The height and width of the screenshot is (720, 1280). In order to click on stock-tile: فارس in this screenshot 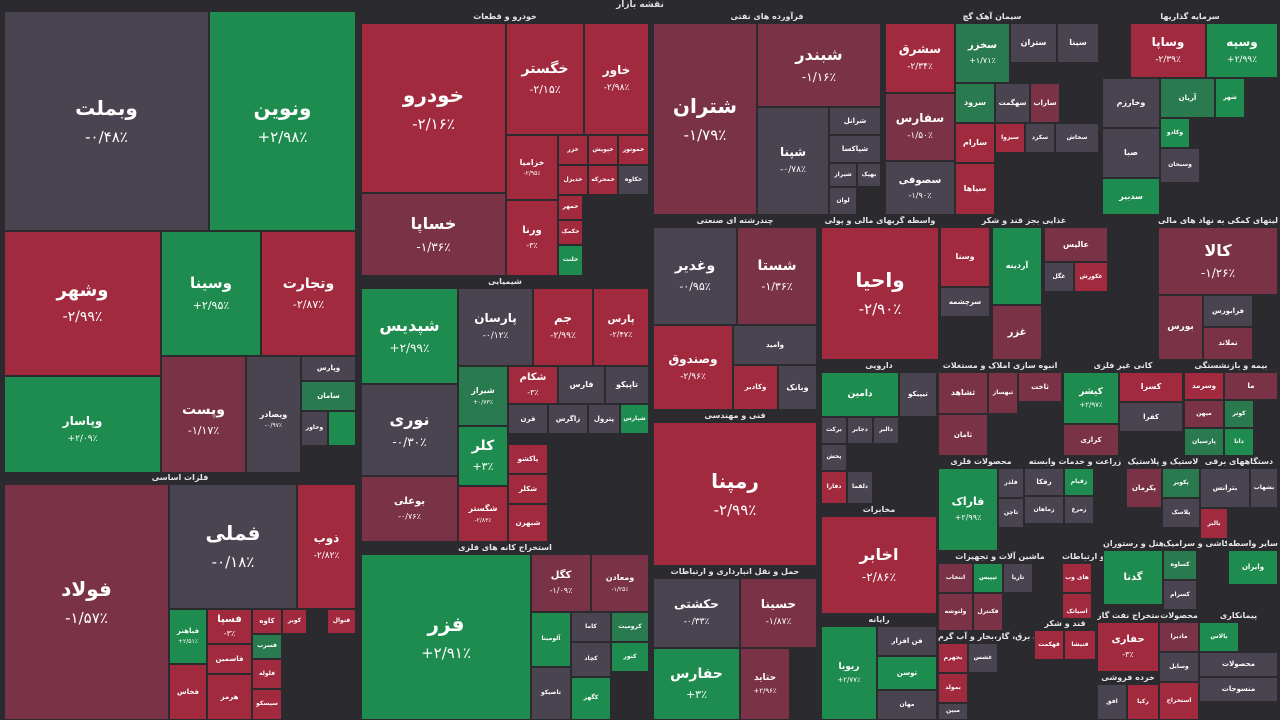, I will do `click(581, 385)`.